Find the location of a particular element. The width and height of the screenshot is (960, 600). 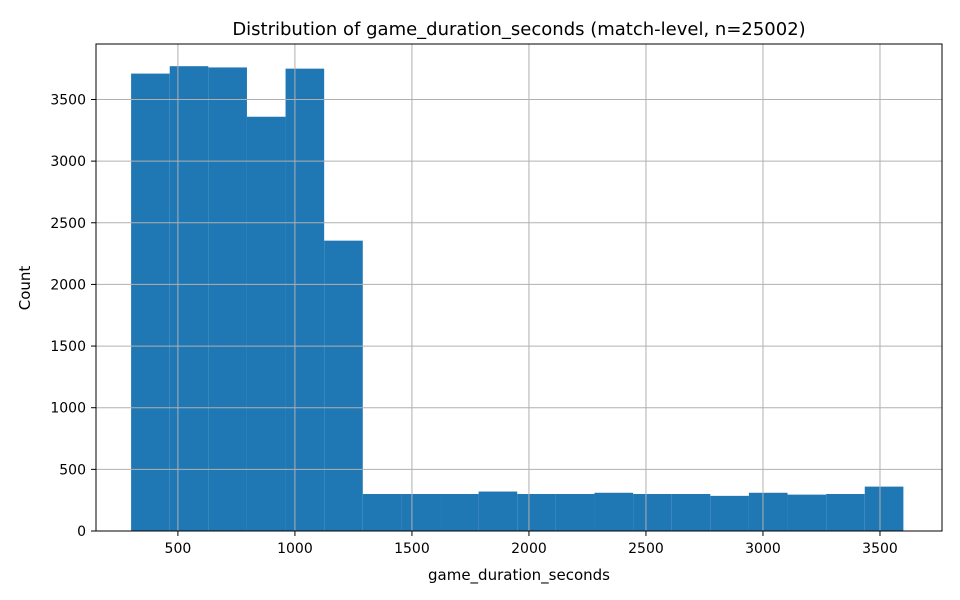

y-tick-label: 3000 is located at coordinates (68, 162).